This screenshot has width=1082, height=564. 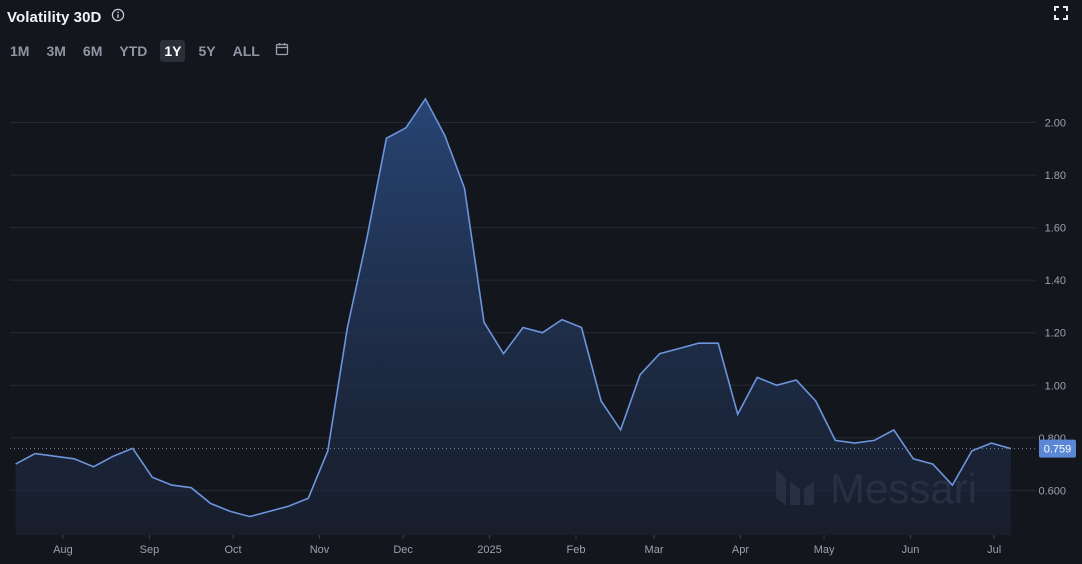 What do you see at coordinates (740, 550) in the screenshot?
I see `x-tick-label: Apr` at bounding box center [740, 550].